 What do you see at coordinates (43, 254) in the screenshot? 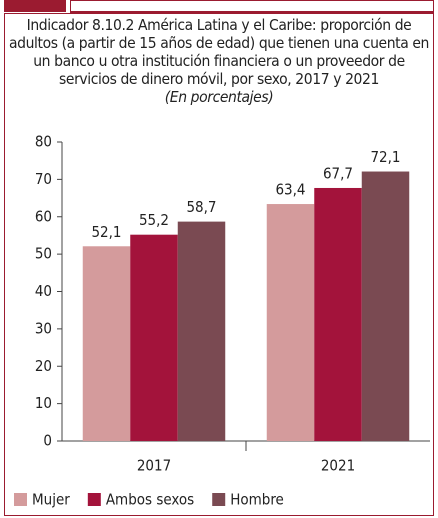
I see `y-tick-label: 50` at bounding box center [43, 254].